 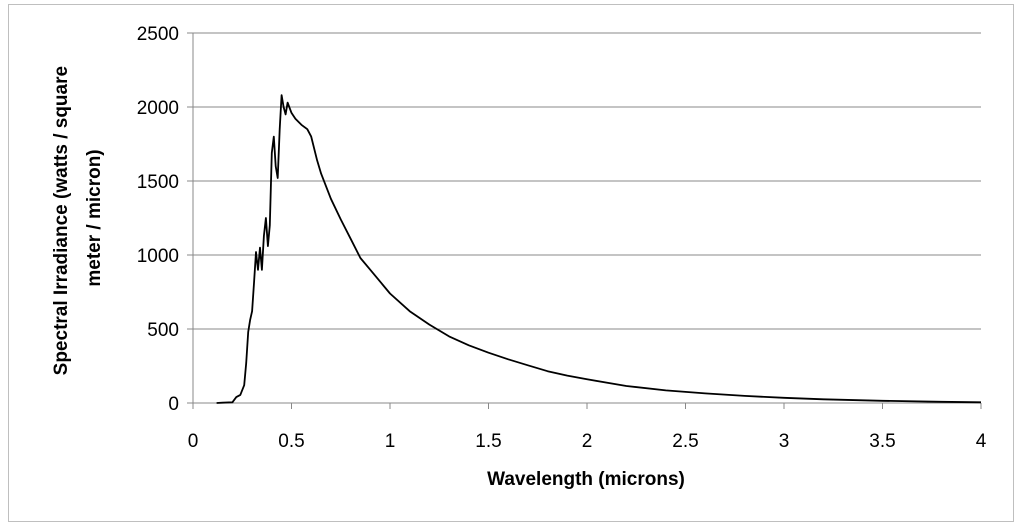 I want to click on y-tick-label: 500, so click(x=163, y=330).